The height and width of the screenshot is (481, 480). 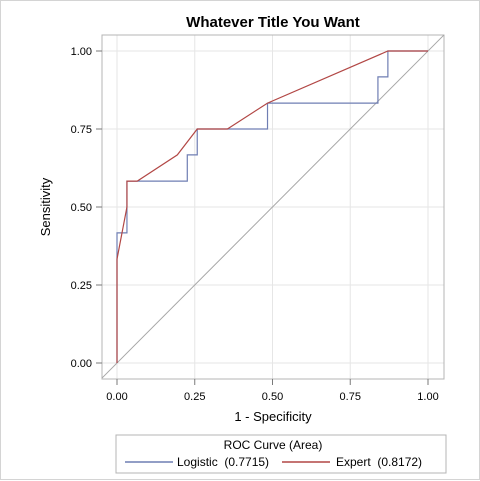 What do you see at coordinates (45, 206) in the screenshot?
I see `y-axis-label: Sensitivity` at bounding box center [45, 206].